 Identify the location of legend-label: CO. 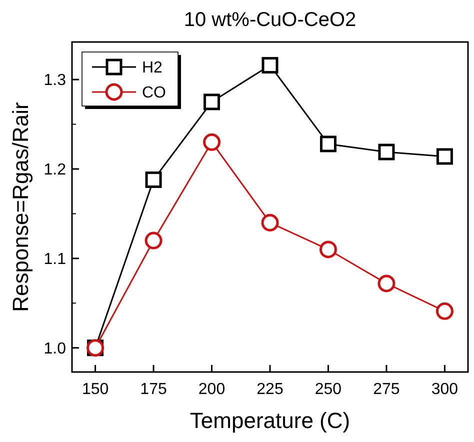
(154, 93).